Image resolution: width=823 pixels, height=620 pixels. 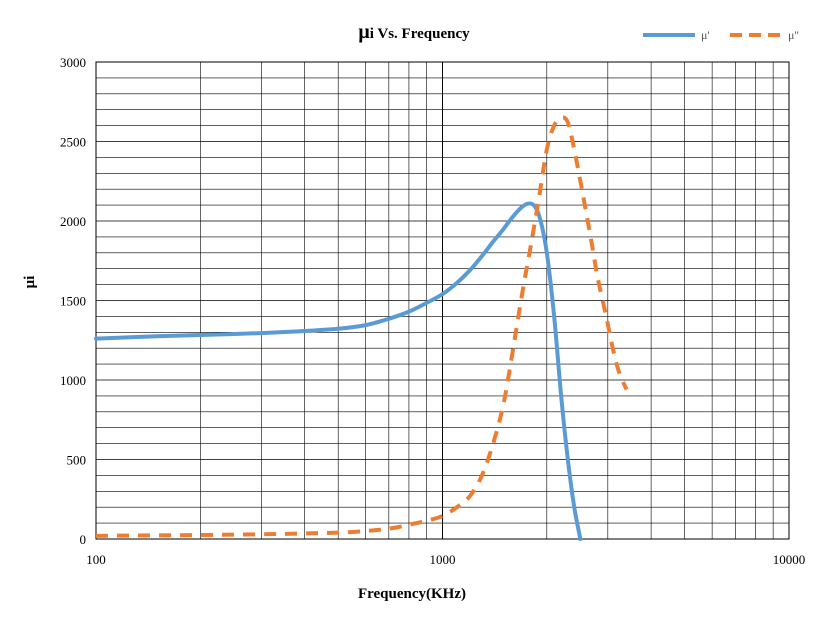 I want to click on chart-title: μi Vs. Frequency, so click(x=414, y=32).